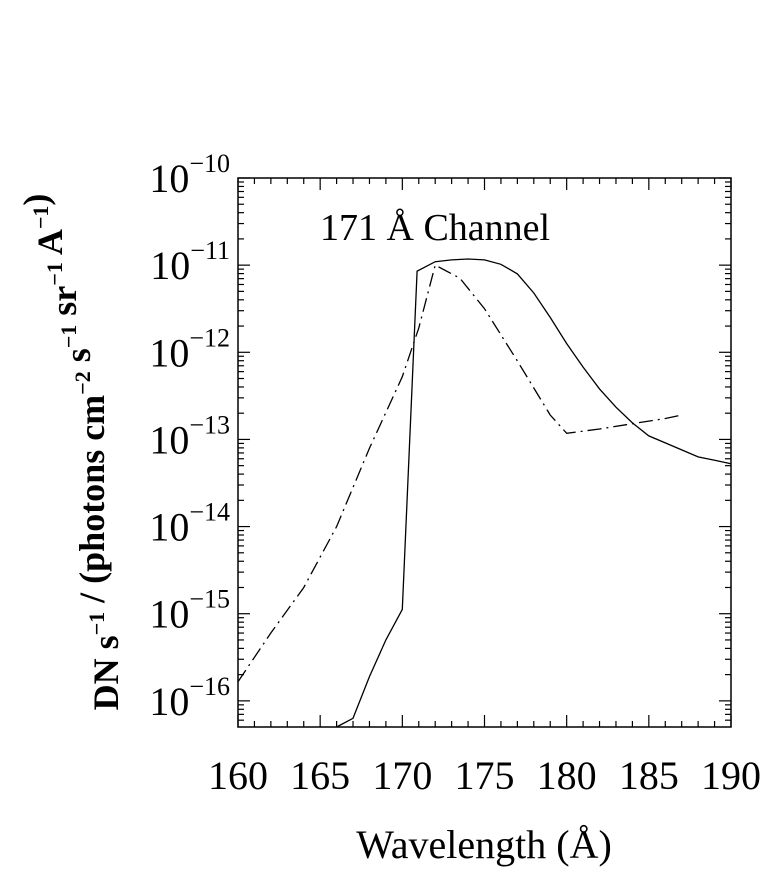 The width and height of the screenshot is (762, 872). Describe the element at coordinates (320, 775) in the screenshot. I see `x-tick-label: 165` at that location.